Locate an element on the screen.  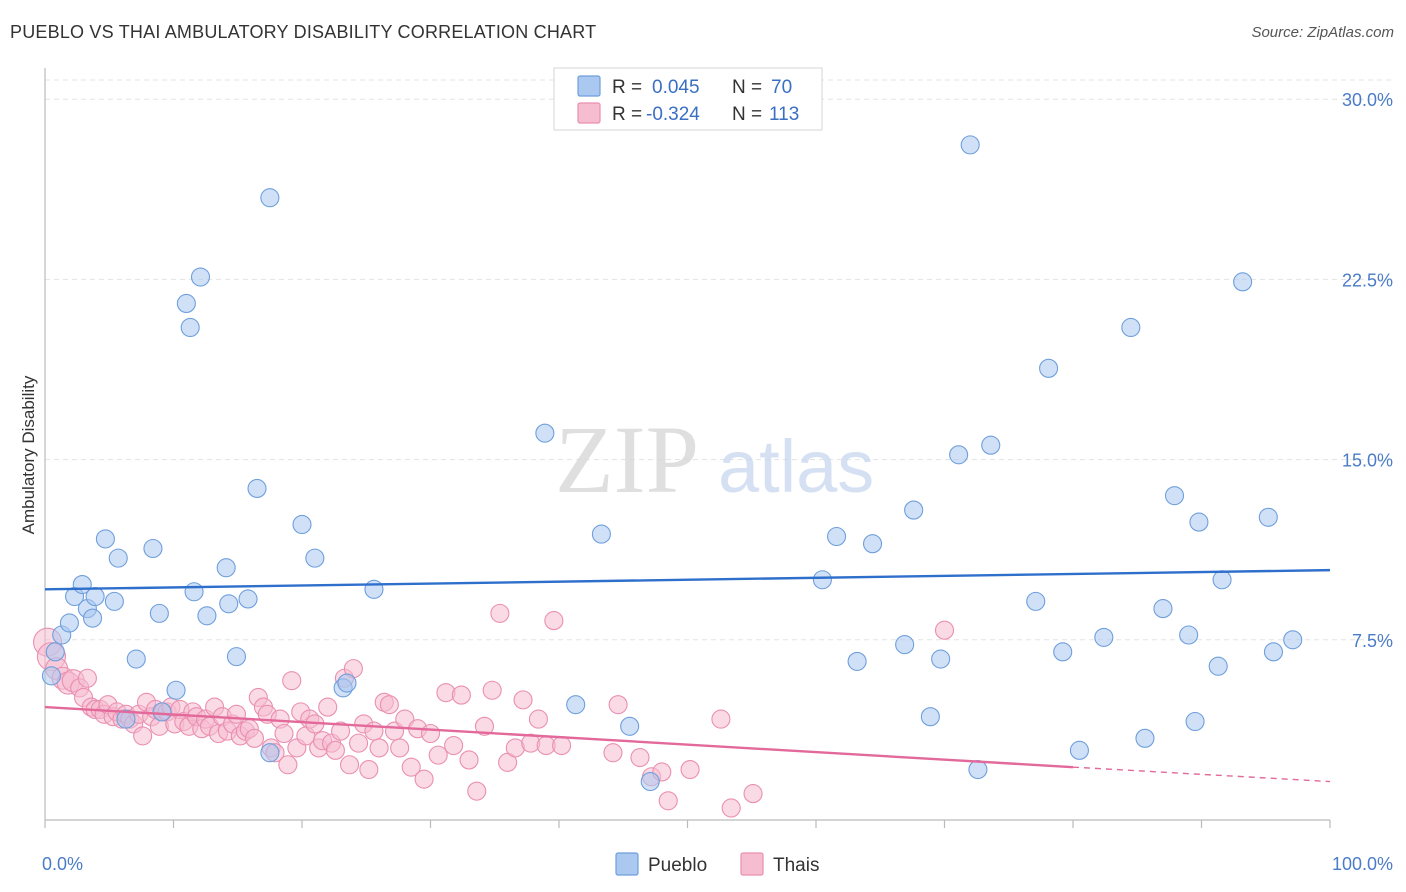
pueblo-n-value: 70 is located at coordinates (781, 87).